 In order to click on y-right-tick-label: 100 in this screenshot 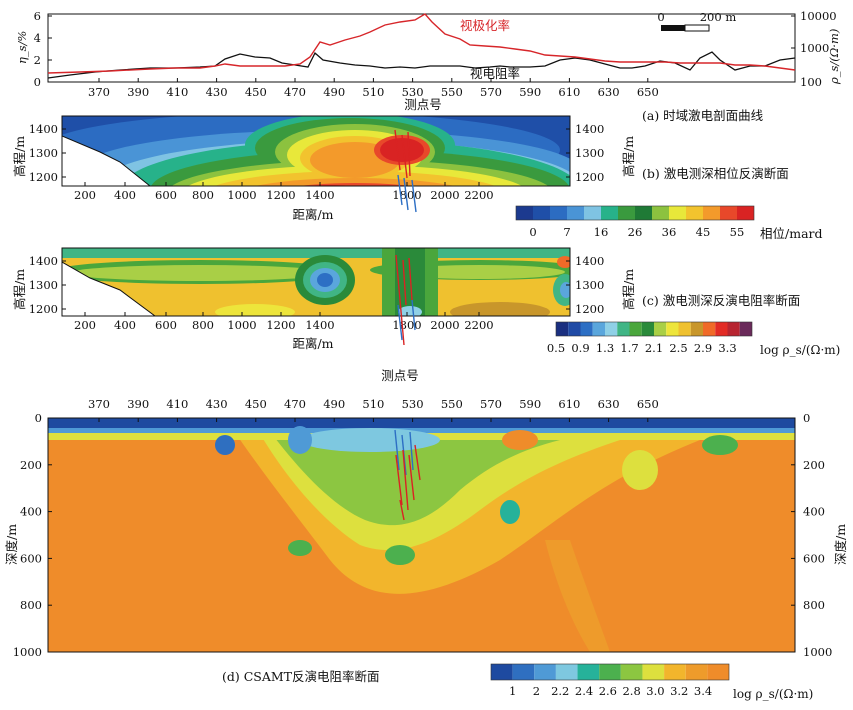, I will do `click(811, 82)`.